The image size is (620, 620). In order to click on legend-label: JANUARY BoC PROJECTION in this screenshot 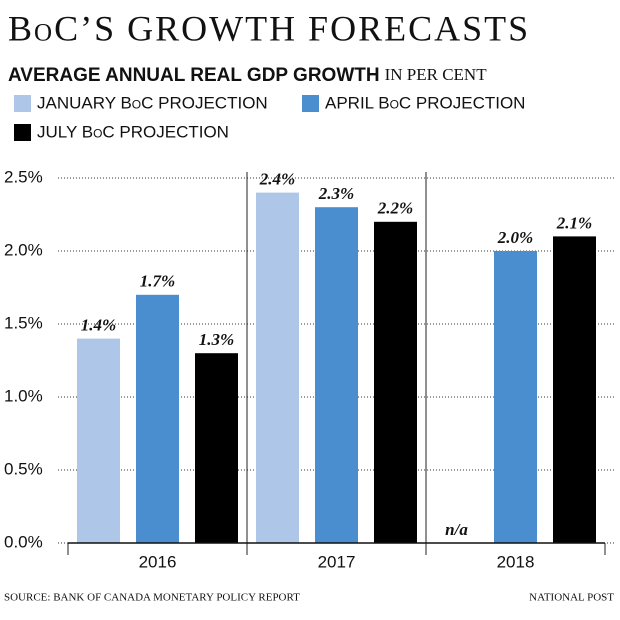, I will do `click(152, 102)`.